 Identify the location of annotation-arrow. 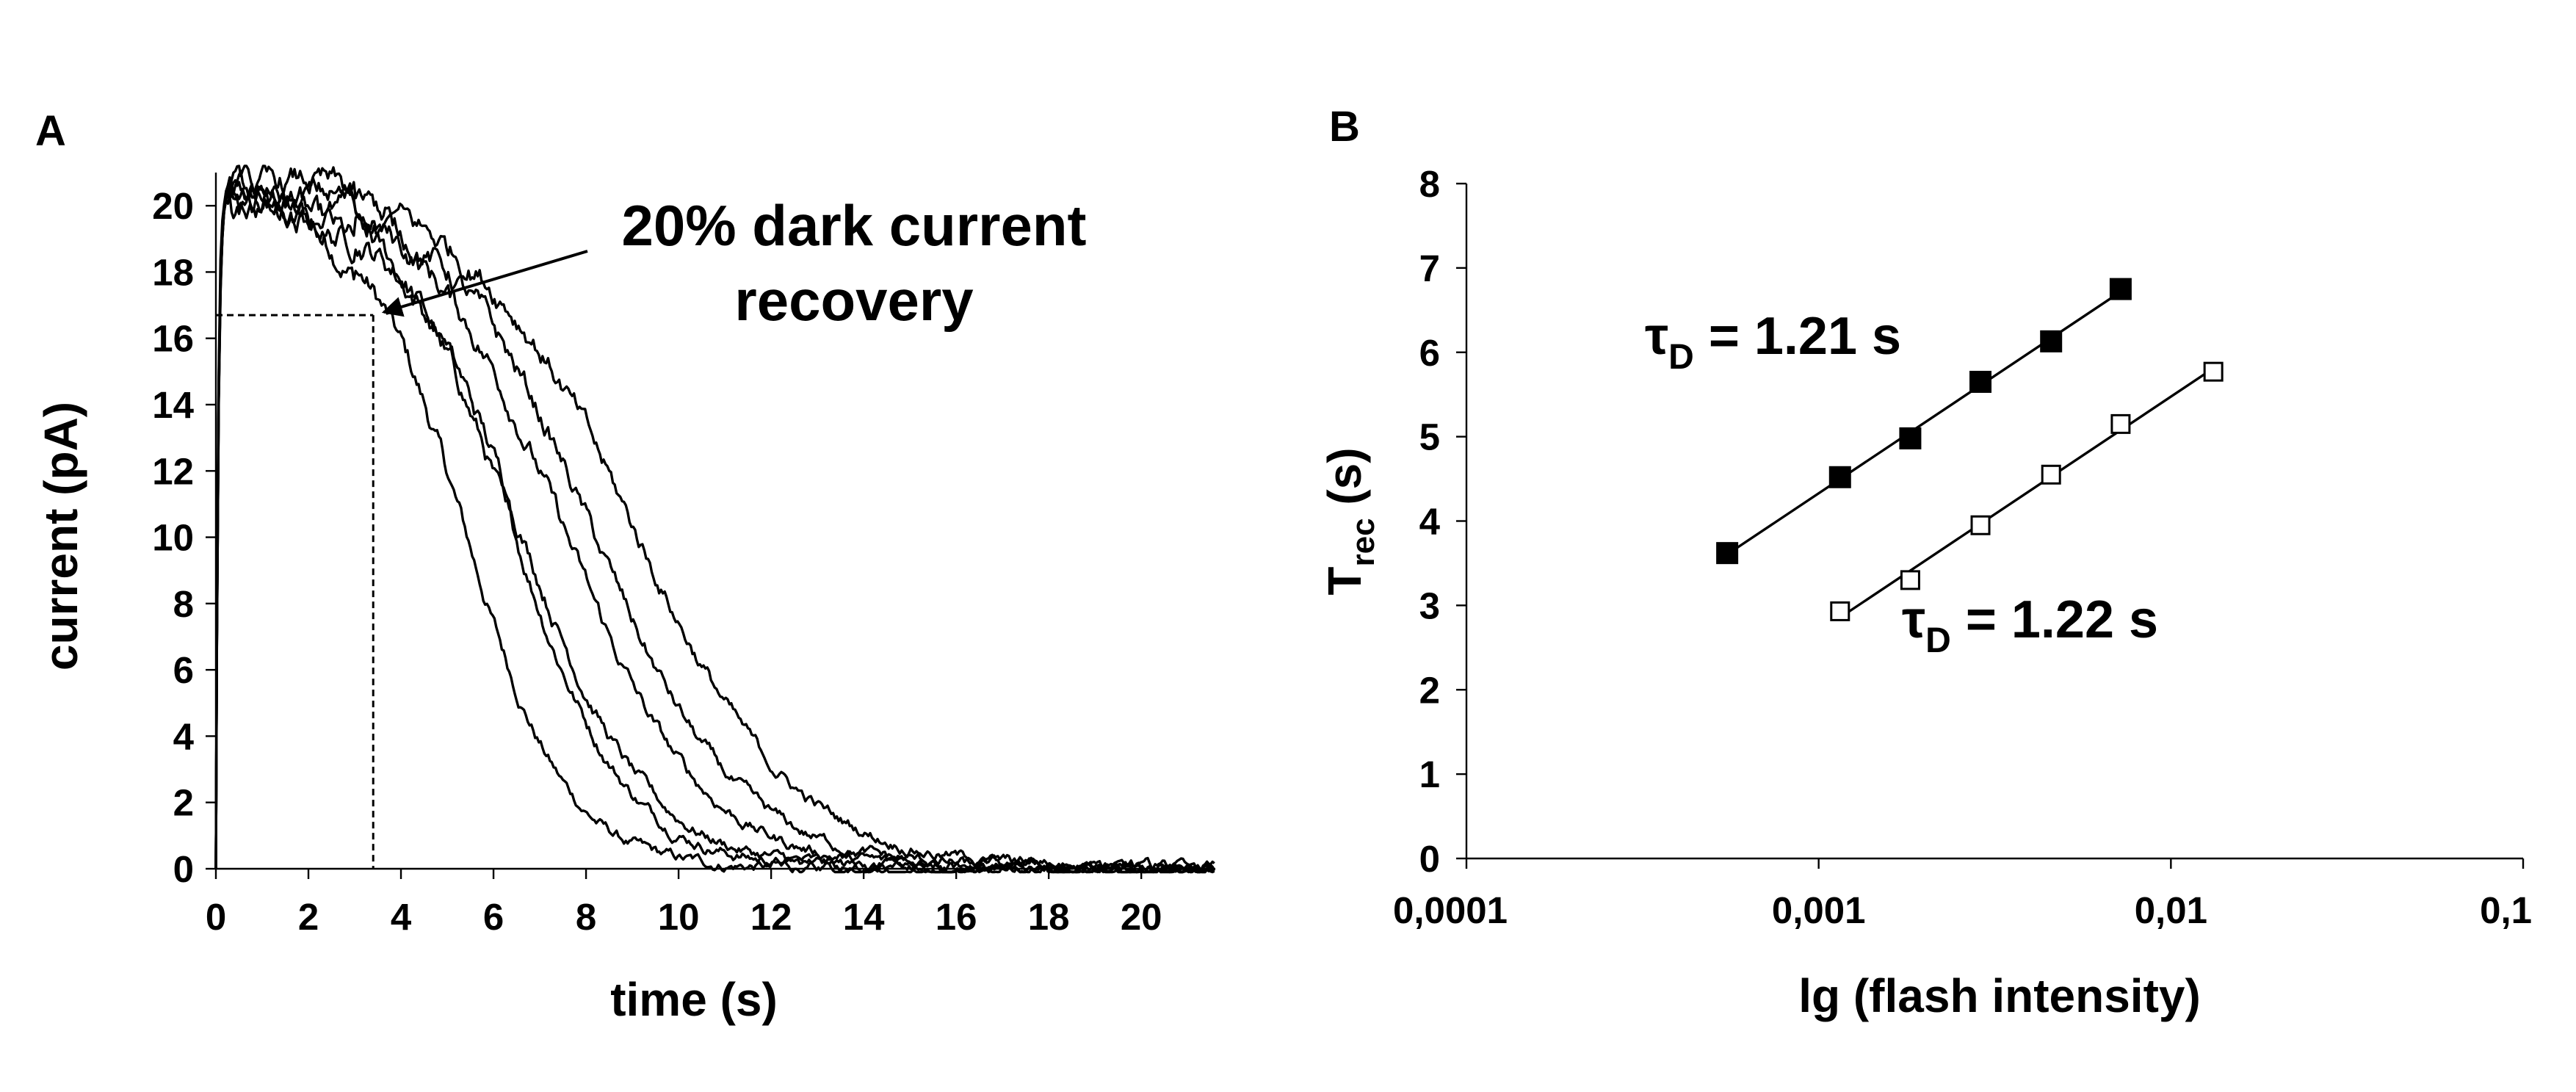
(484, 283).